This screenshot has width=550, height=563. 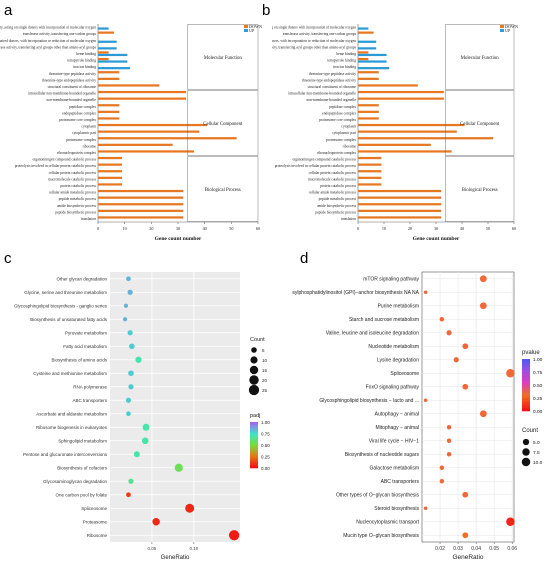 I want to click on category-label: ribonucleoprotein complex, so click(x=76, y=153).